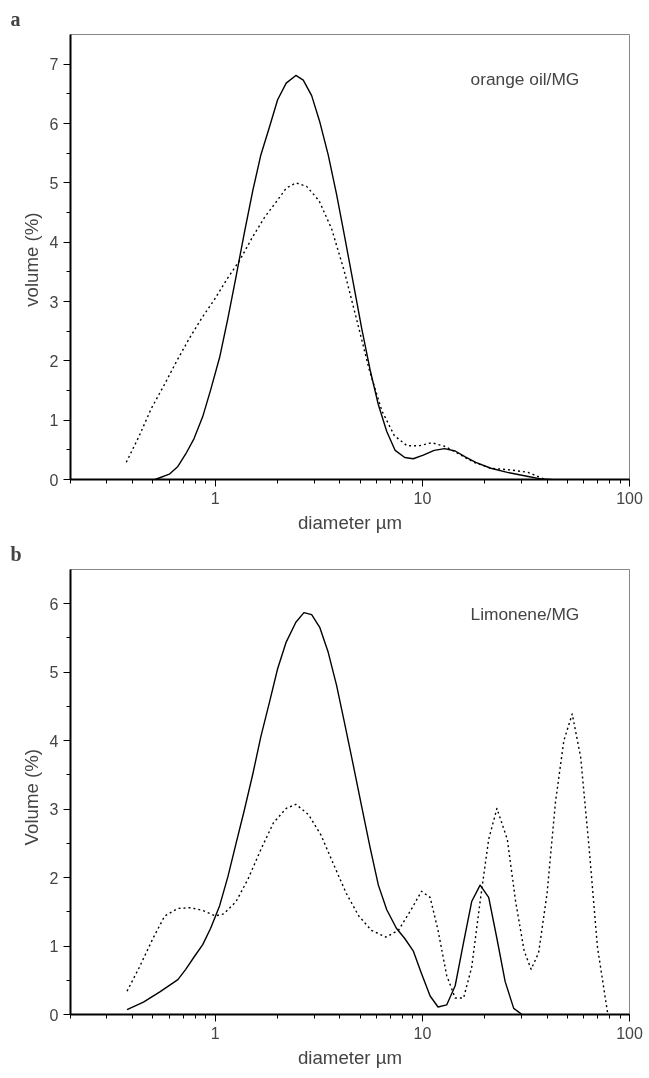 Image resolution: width=649 pixels, height=1078 pixels. Describe the element at coordinates (16, 553) in the screenshot. I see `chart-title: b` at that location.